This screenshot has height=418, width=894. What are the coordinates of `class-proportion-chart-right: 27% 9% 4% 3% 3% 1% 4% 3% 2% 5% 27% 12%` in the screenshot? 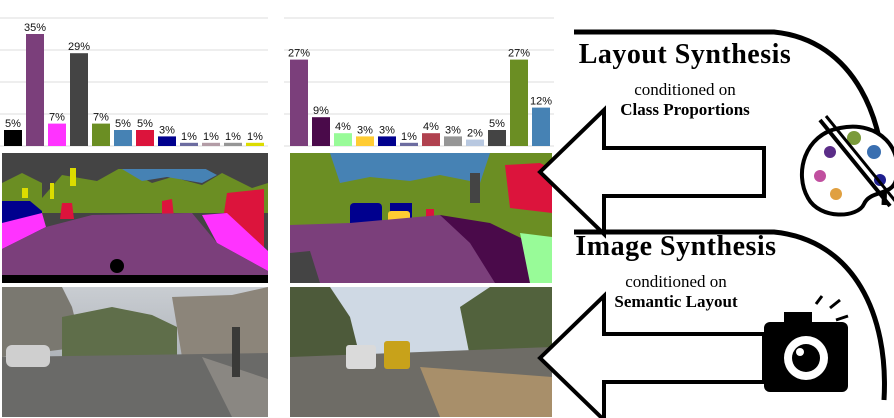 It's located at (419, 82).